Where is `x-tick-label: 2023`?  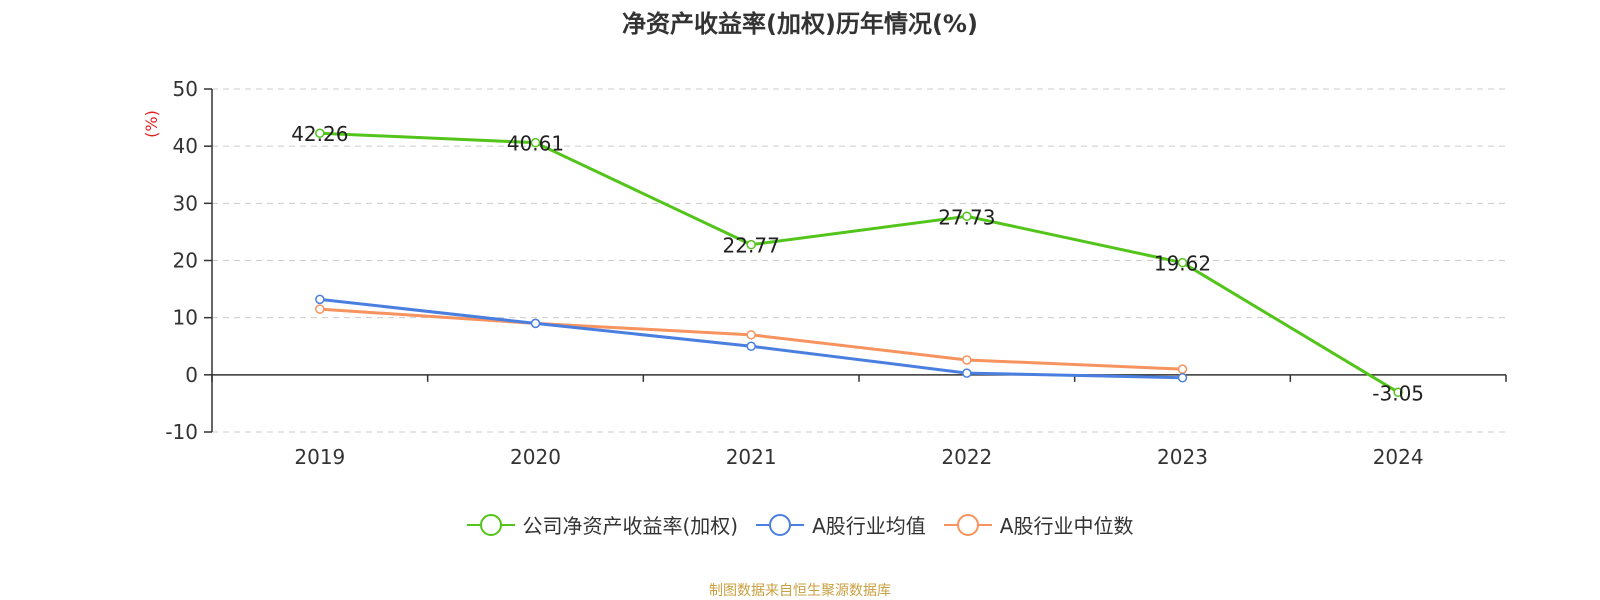
x-tick-label: 2023 is located at coordinates (1182, 457).